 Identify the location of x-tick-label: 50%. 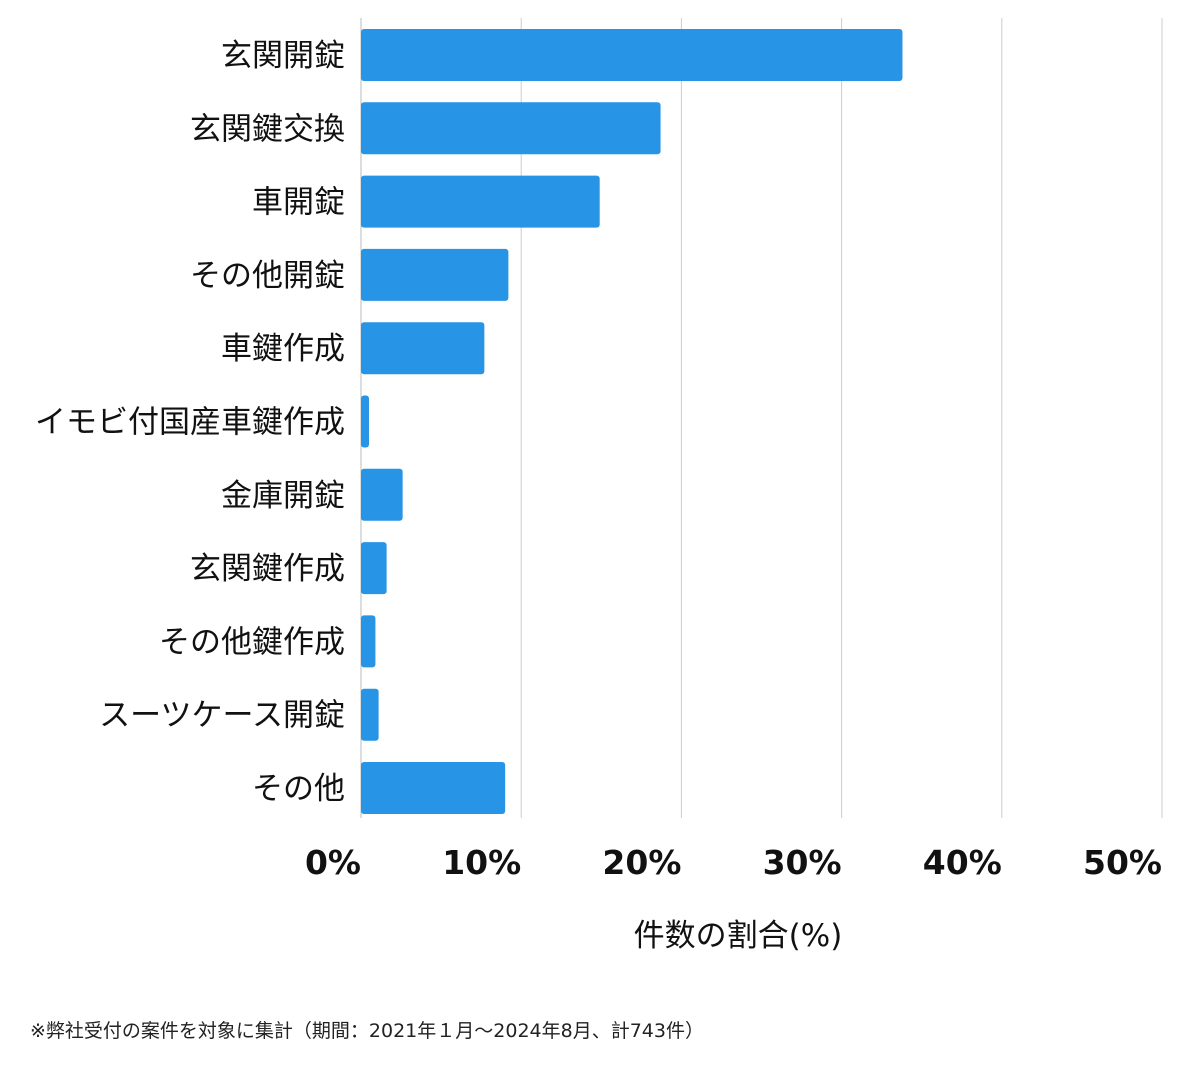
(1122, 862).